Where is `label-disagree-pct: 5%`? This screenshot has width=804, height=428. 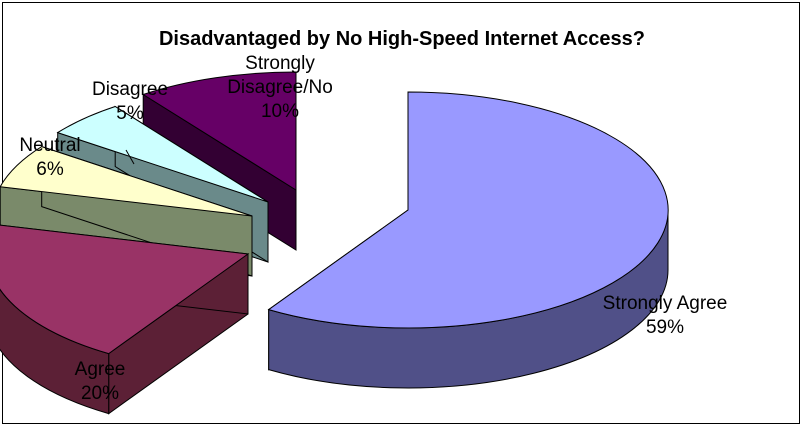 label-disagree-pct: 5% is located at coordinates (130, 113).